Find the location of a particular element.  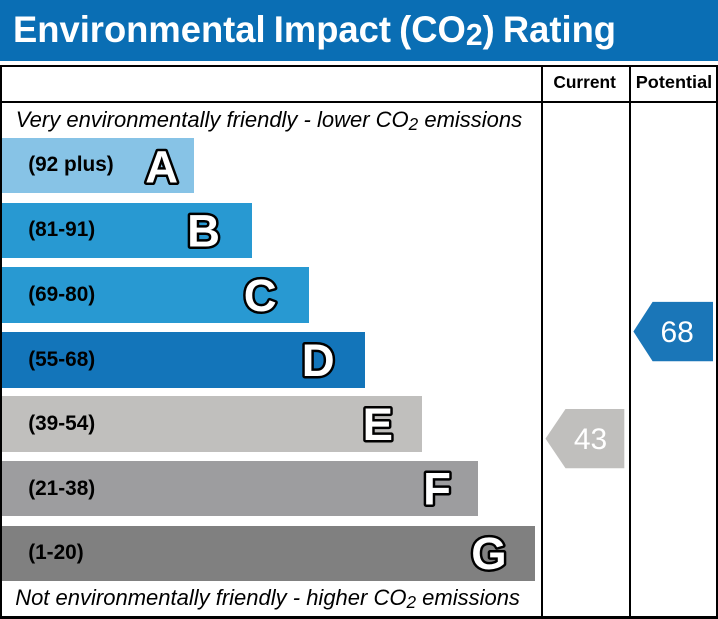

svg-text: B is located at coordinates (203, 230).